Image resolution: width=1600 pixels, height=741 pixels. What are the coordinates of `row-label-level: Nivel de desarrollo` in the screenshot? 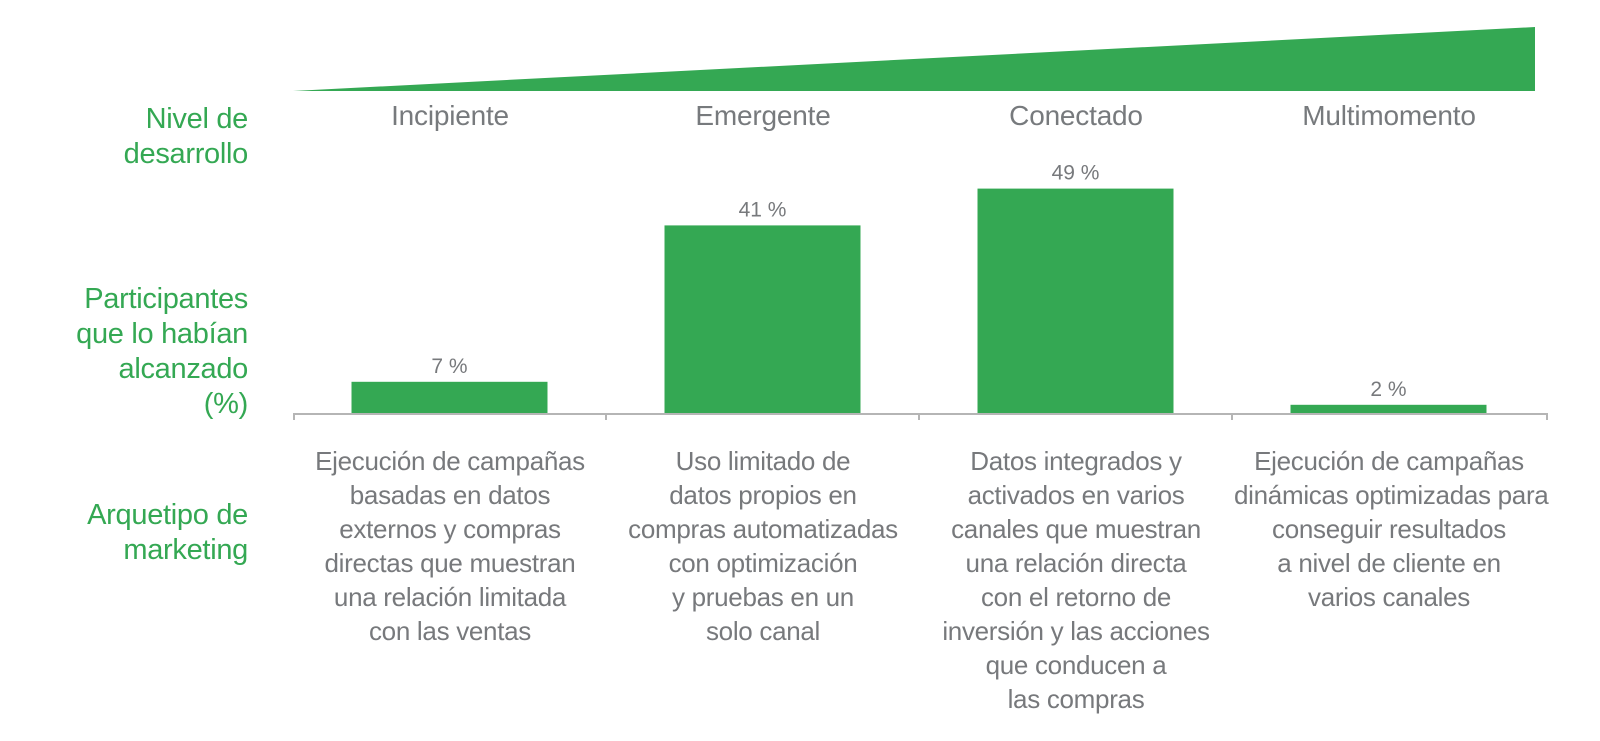 It's located at (186, 137).